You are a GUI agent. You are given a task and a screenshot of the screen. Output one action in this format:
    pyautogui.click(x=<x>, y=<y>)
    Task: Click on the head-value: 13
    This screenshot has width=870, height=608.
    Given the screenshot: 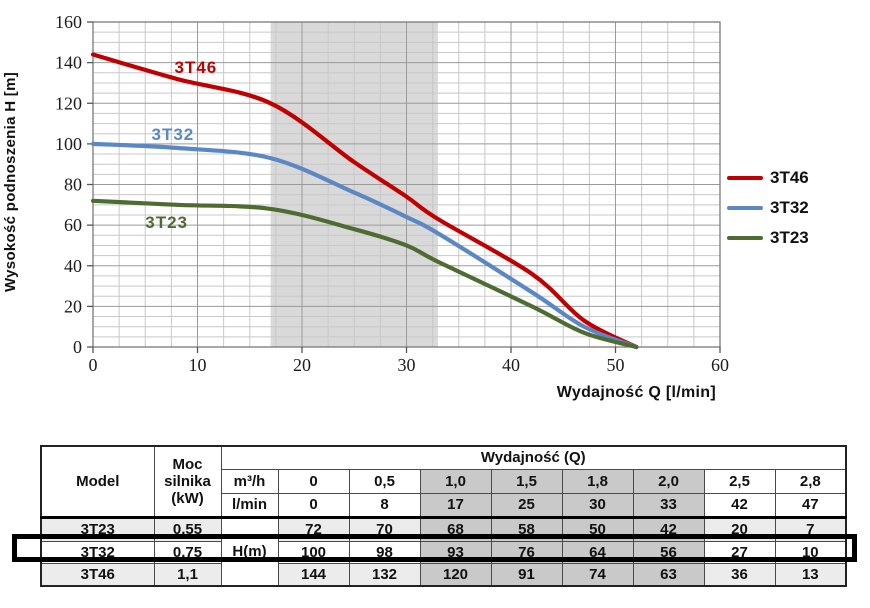 What is the action you would take?
    pyautogui.click(x=810, y=574)
    